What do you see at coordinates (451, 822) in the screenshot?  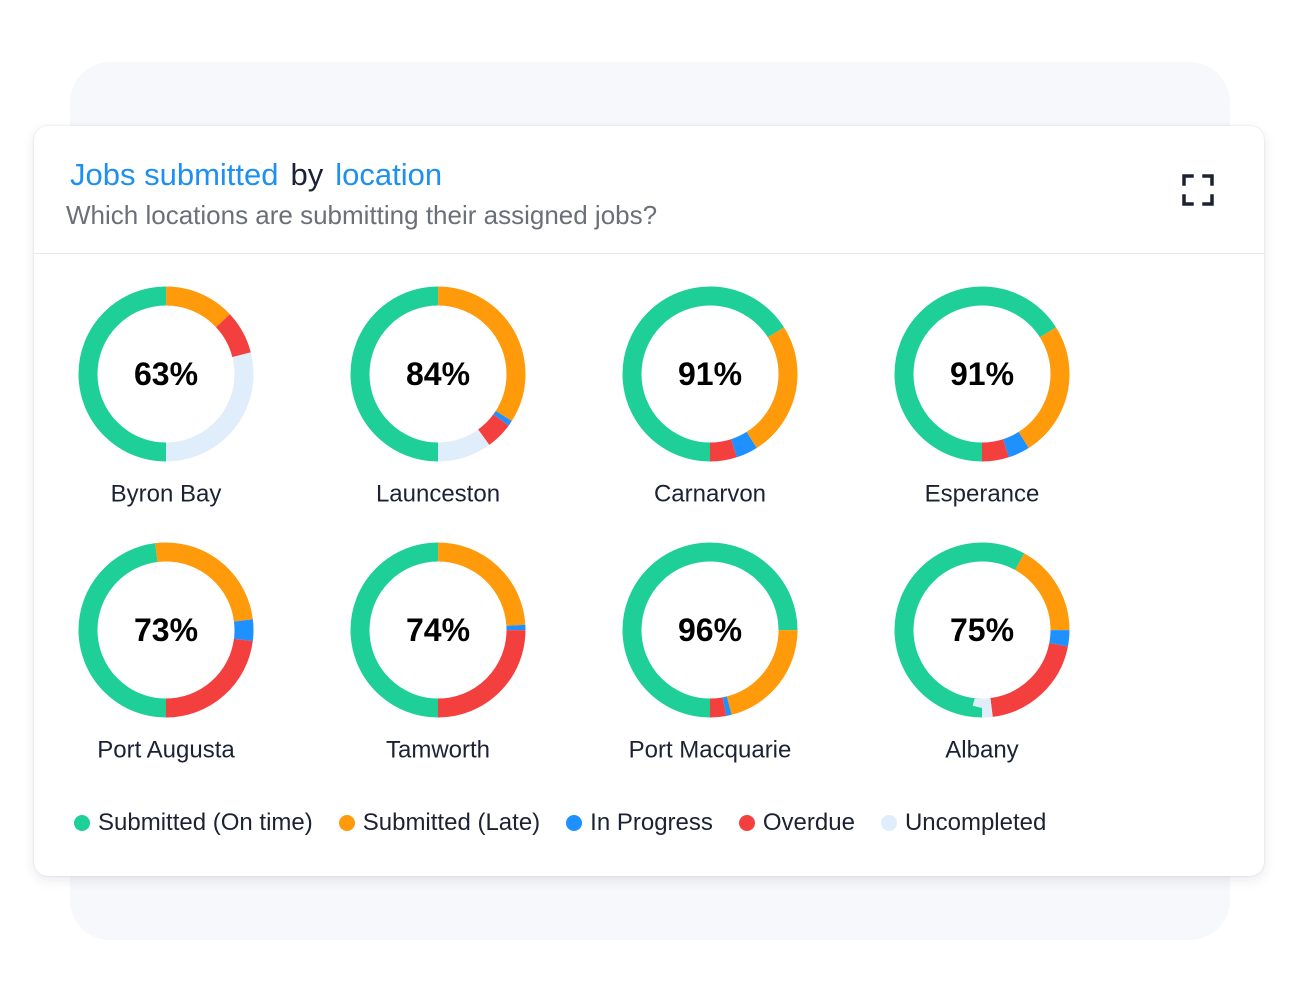 I see `legend-label: Submitted (Late)` at bounding box center [451, 822].